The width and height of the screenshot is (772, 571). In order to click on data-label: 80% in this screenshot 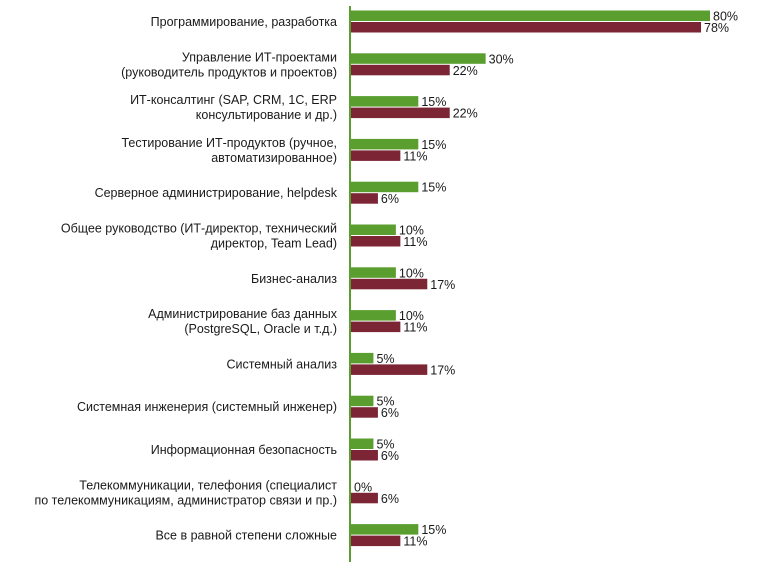, I will do `click(725, 17)`.